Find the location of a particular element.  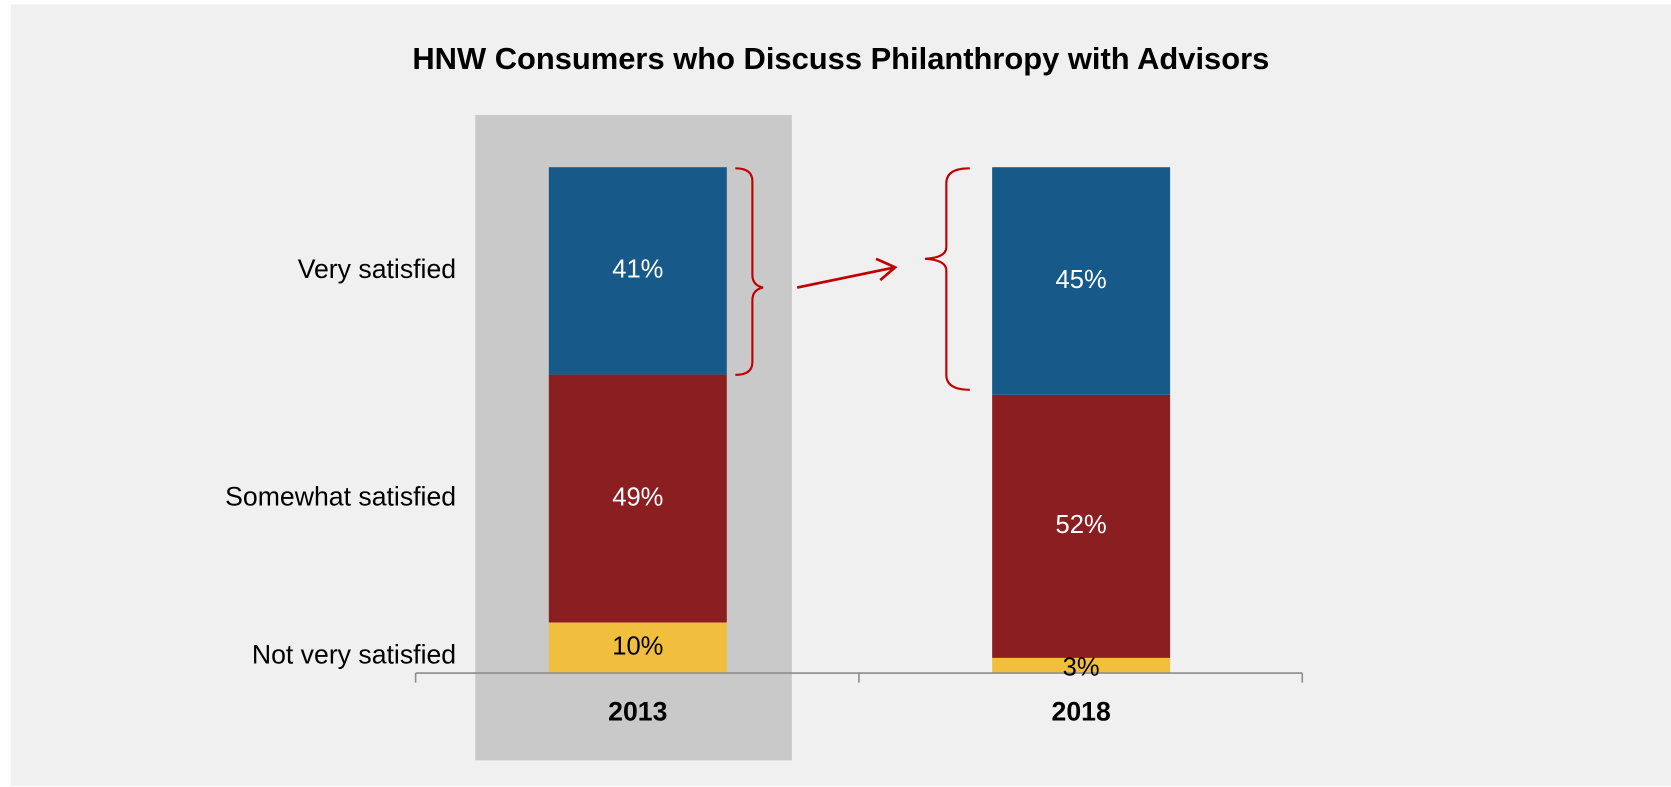

data-label: 41% is located at coordinates (637, 270).